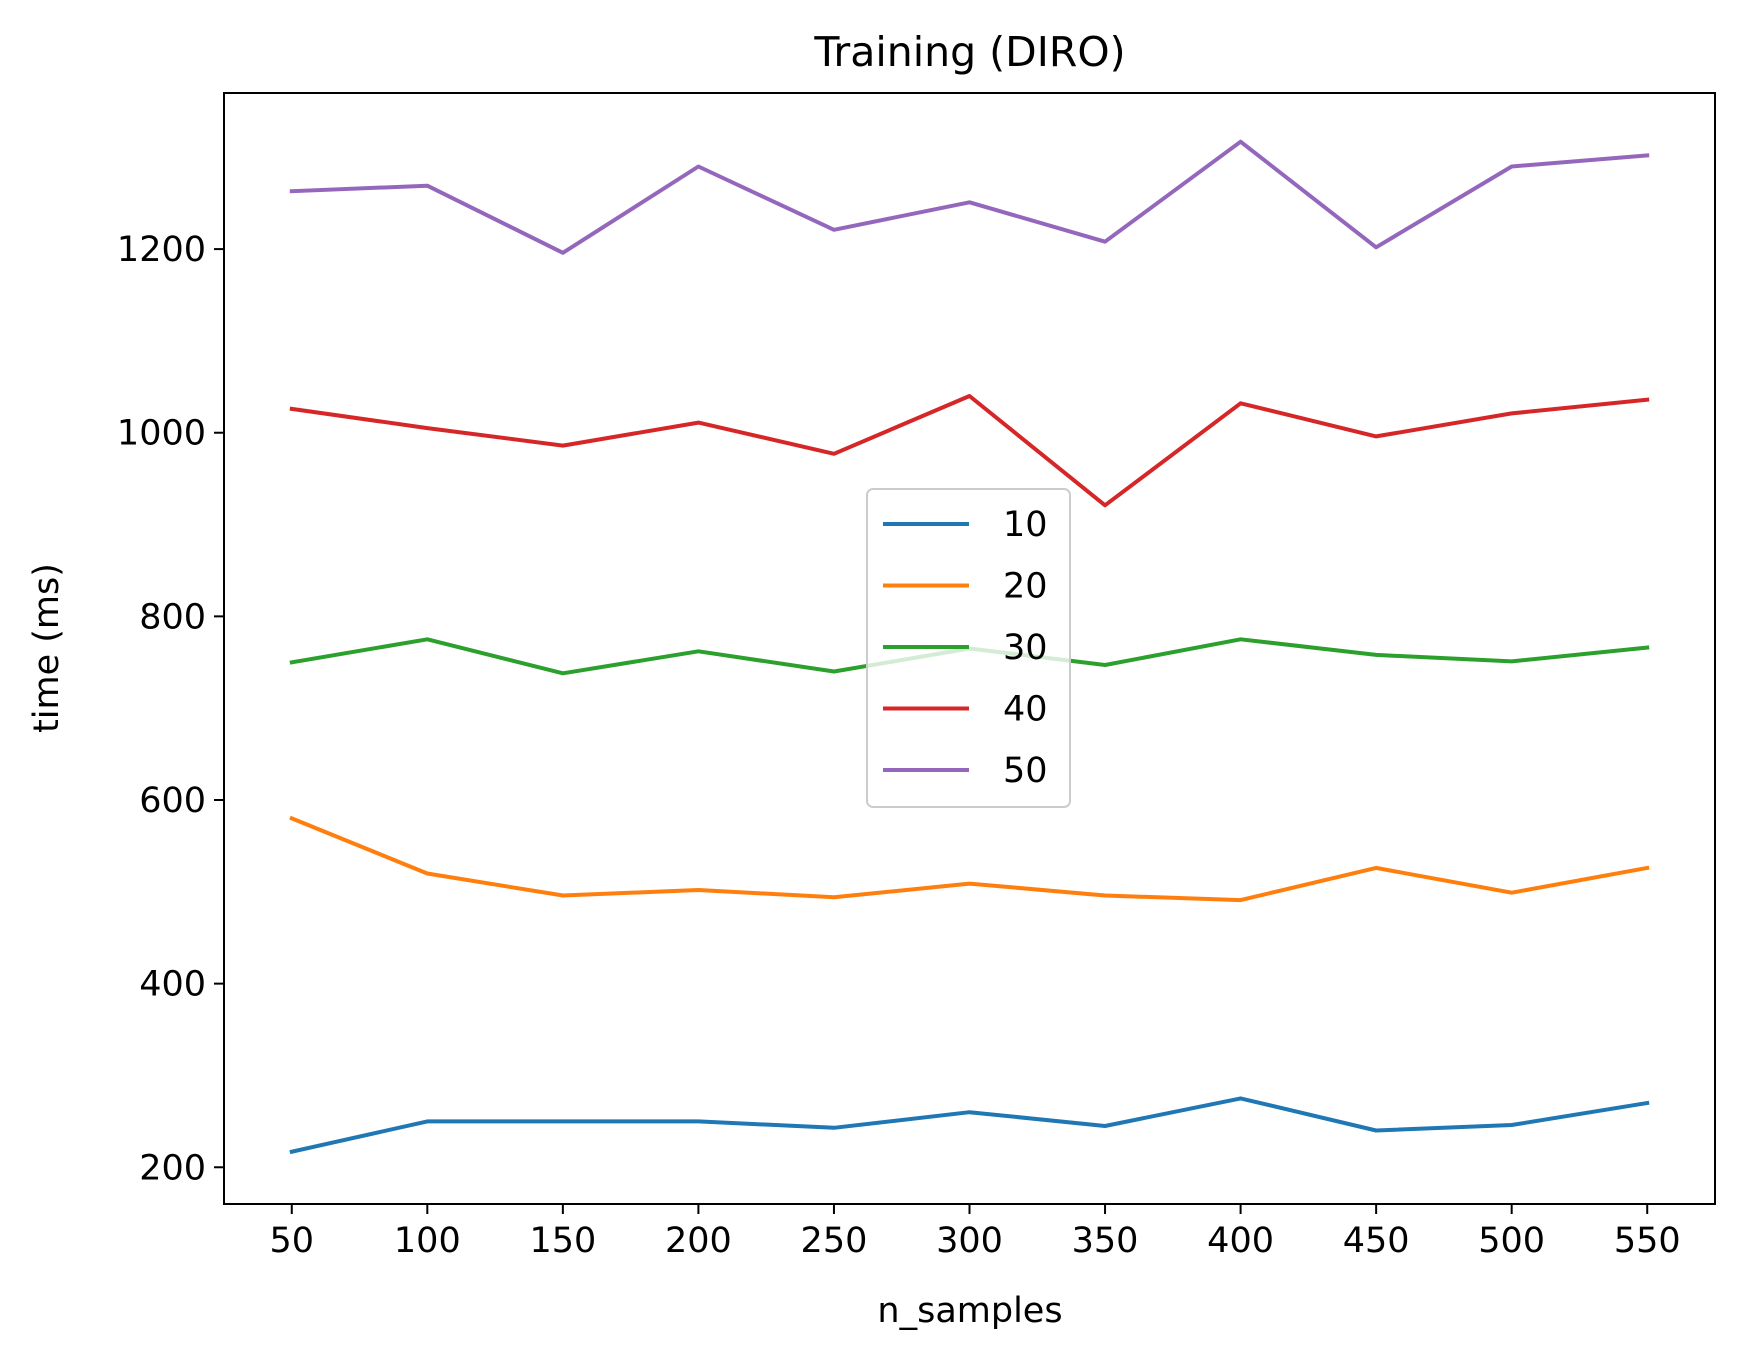  Describe the element at coordinates (172, 1168) in the screenshot. I see `y-tick-label: 200` at that location.